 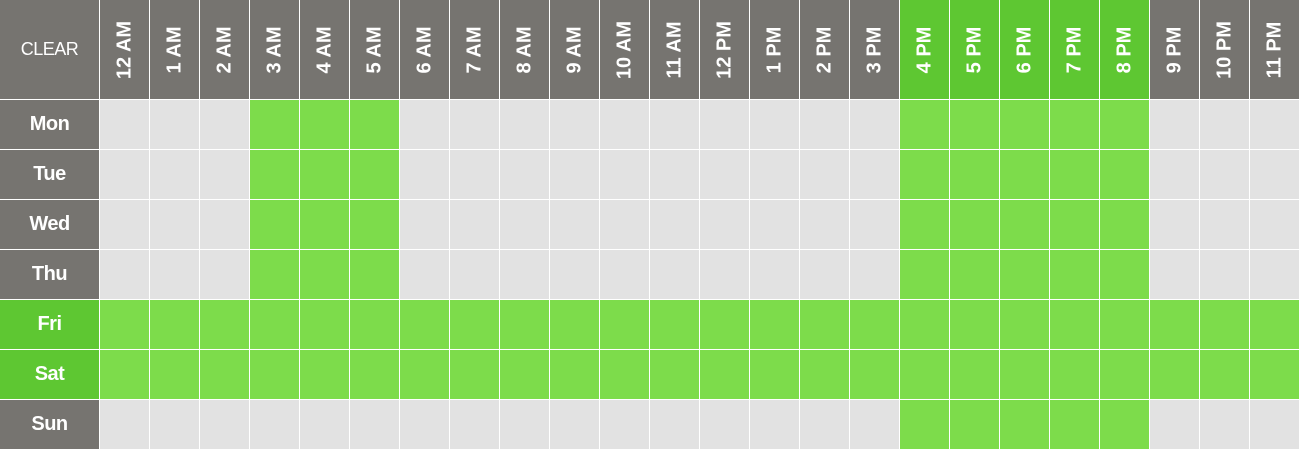 I want to click on hour-header: 12 PM, so click(x=725, y=50).